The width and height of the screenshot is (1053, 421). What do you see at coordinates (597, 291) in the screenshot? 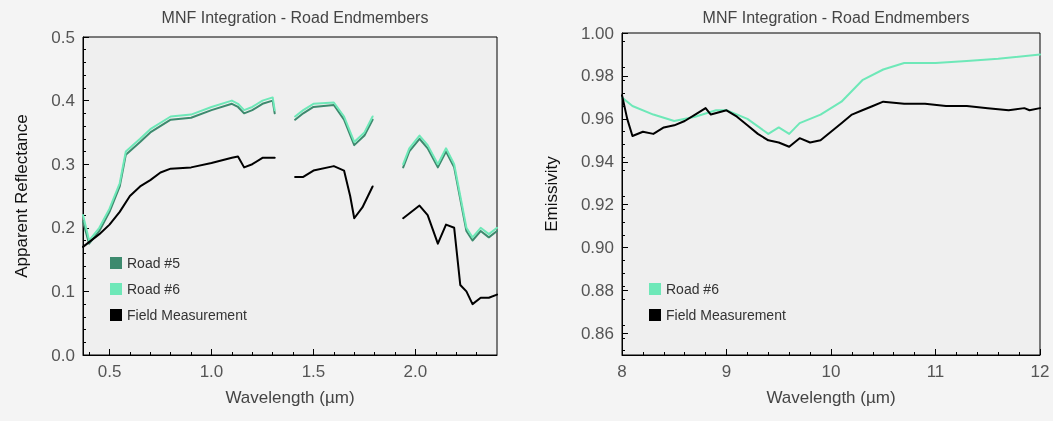
I see `y-tick-label: 0.88` at bounding box center [597, 291].